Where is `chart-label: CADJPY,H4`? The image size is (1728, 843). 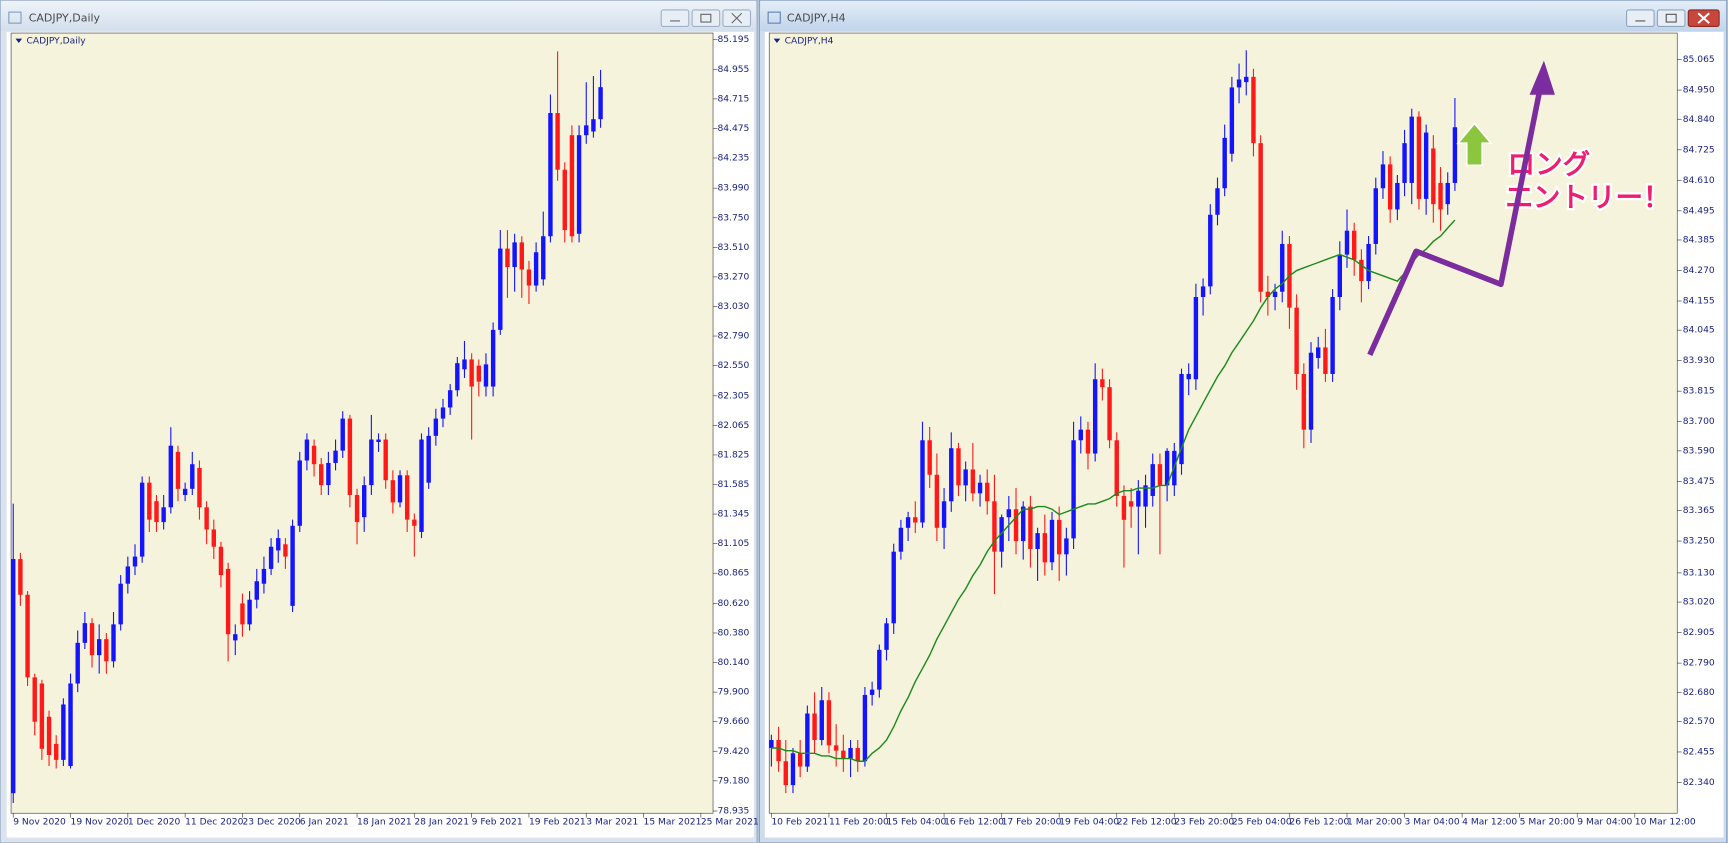
chart-label: CADJPY,H4 is located at coordinates (809, 41).